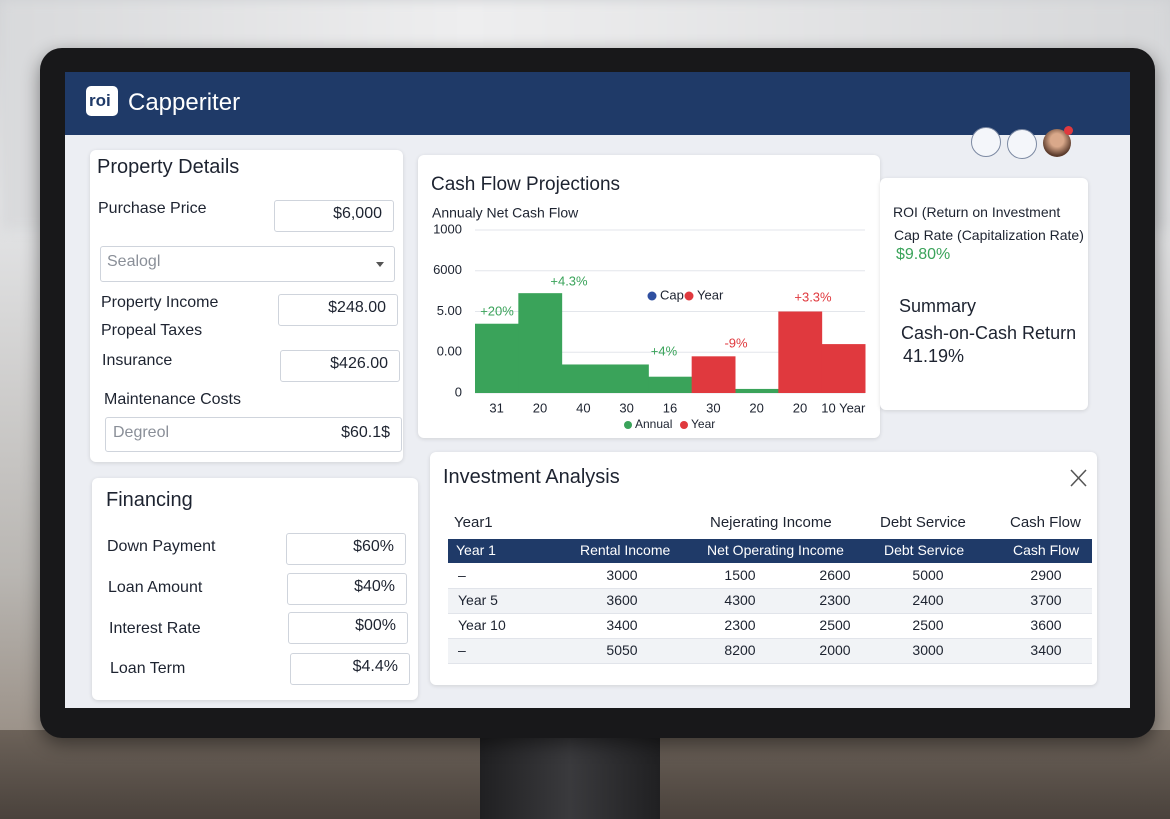  What do you see at coordinates (478, 600) in the screenshot?
I see `table-cell: Year 5` at bounding box center [478, 600].